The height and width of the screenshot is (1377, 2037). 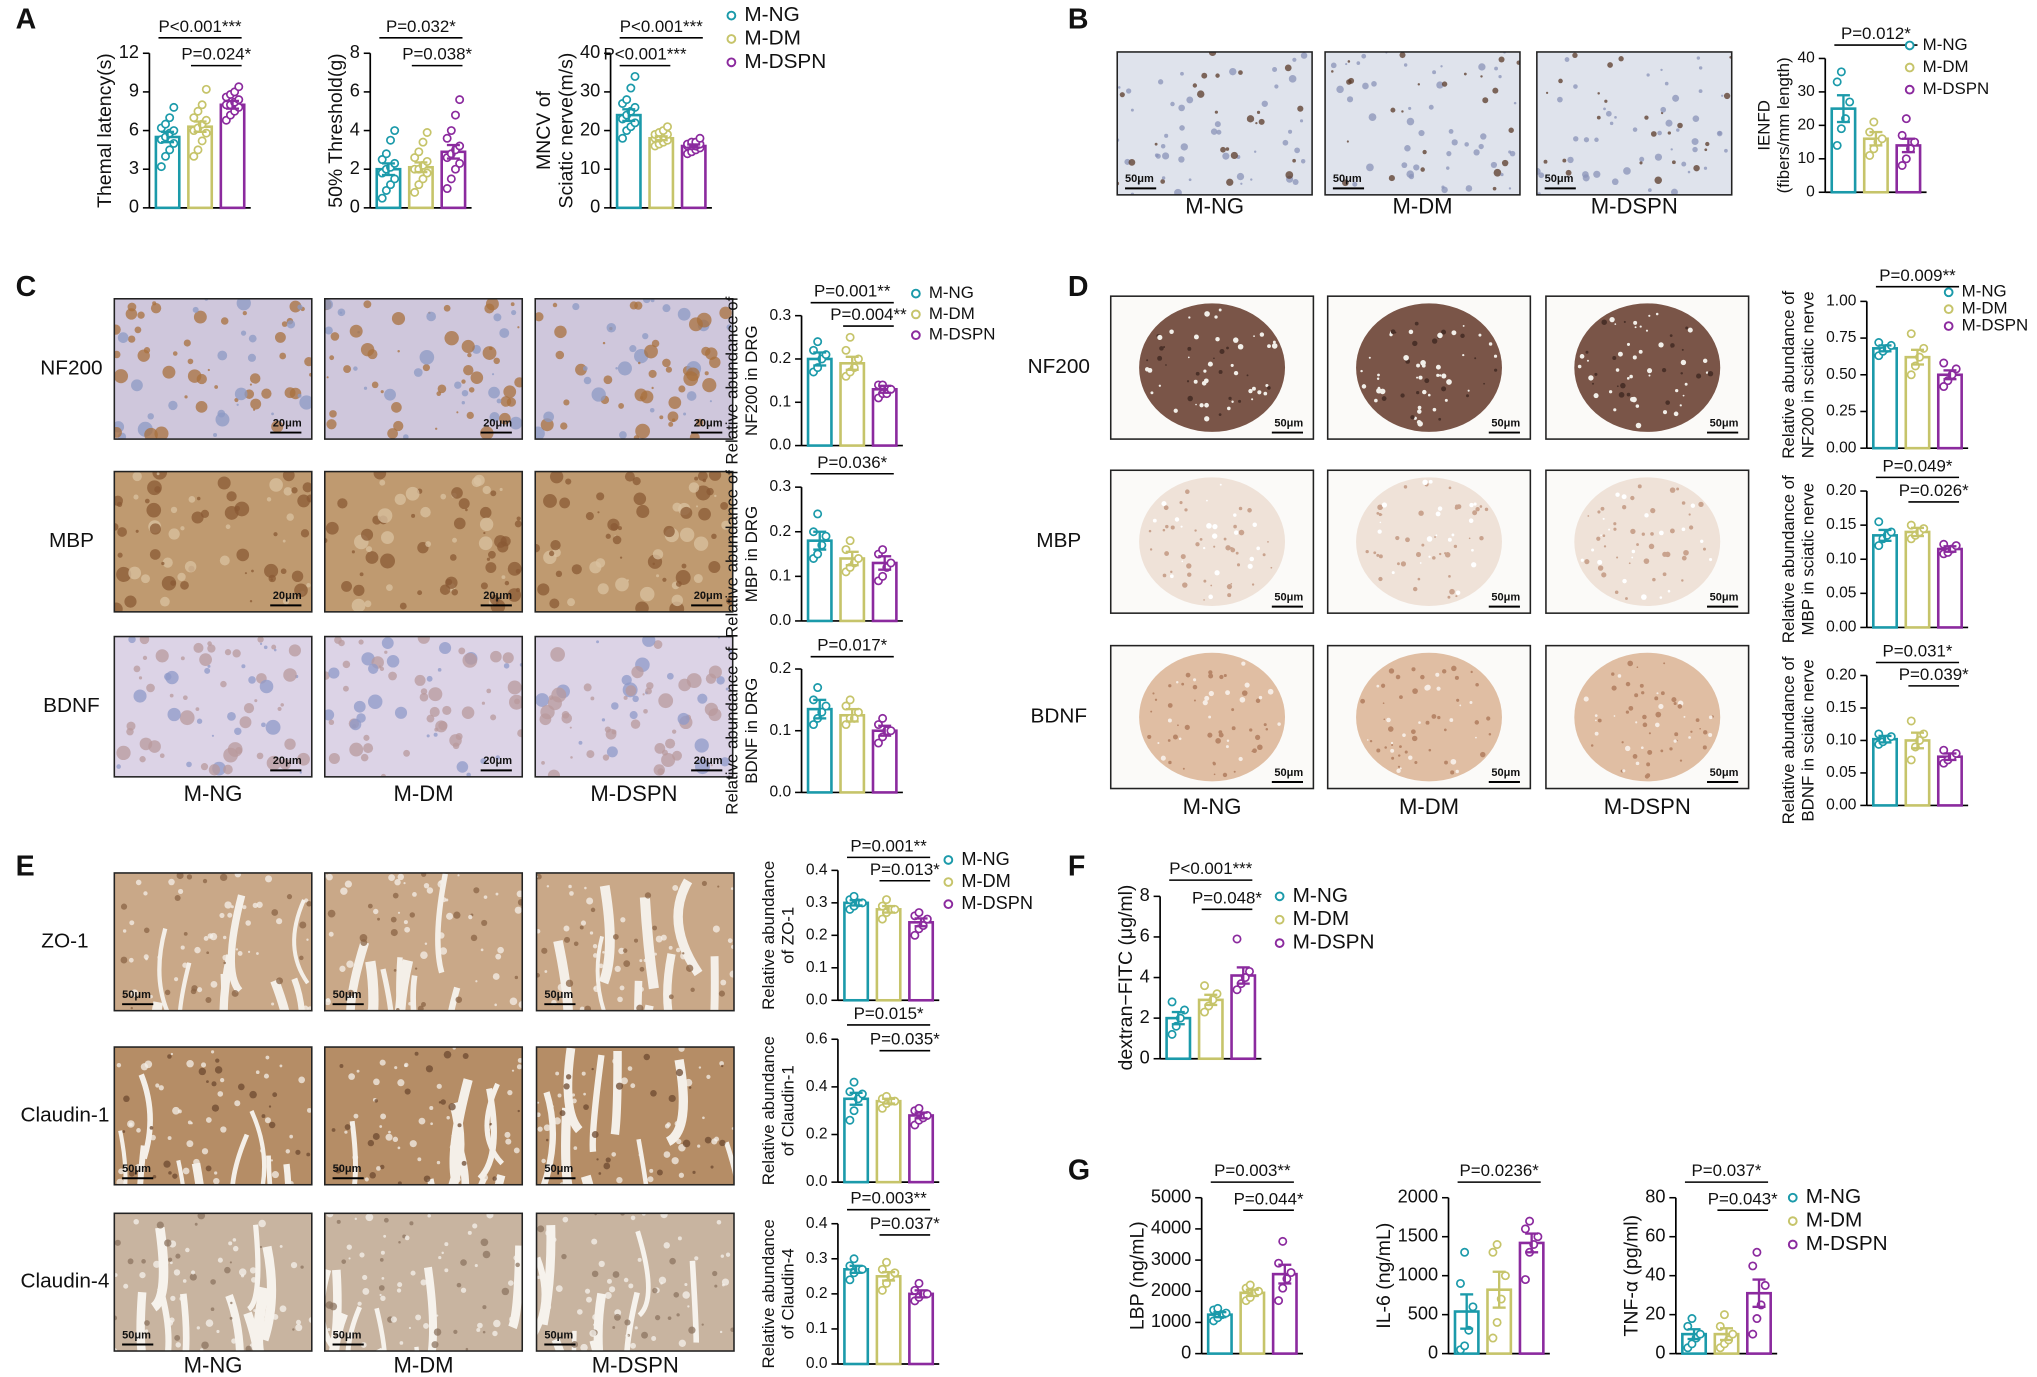 What do you see at coordinates (65, 1114) in the screenshot?
I see `row-label: Claudin-1` at bounding box center [65, 1114].